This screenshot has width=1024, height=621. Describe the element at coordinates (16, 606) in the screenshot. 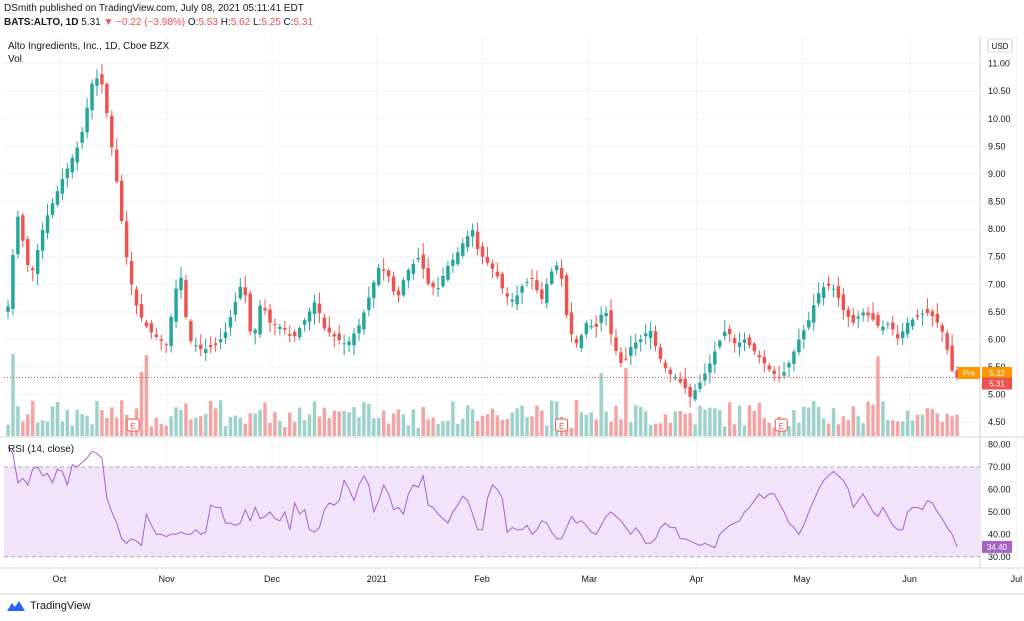

I see `tradingview-logo-icon` at that location.